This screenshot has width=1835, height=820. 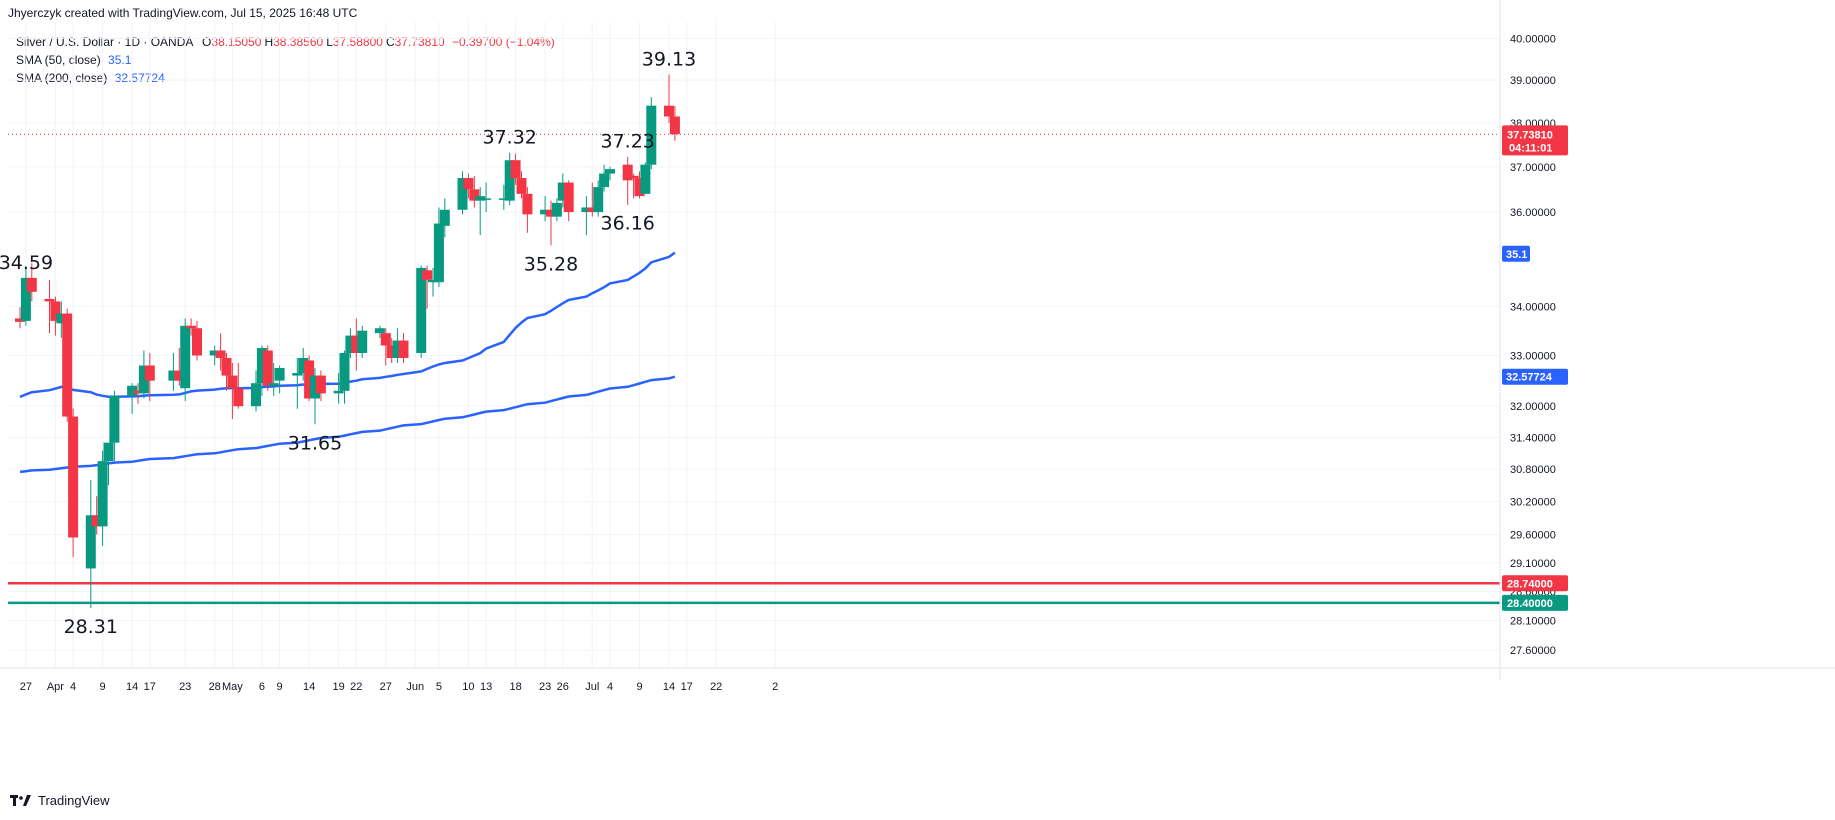 I want to click on sma200-tag-label: 32.57724, so click(x=1529, y=378).